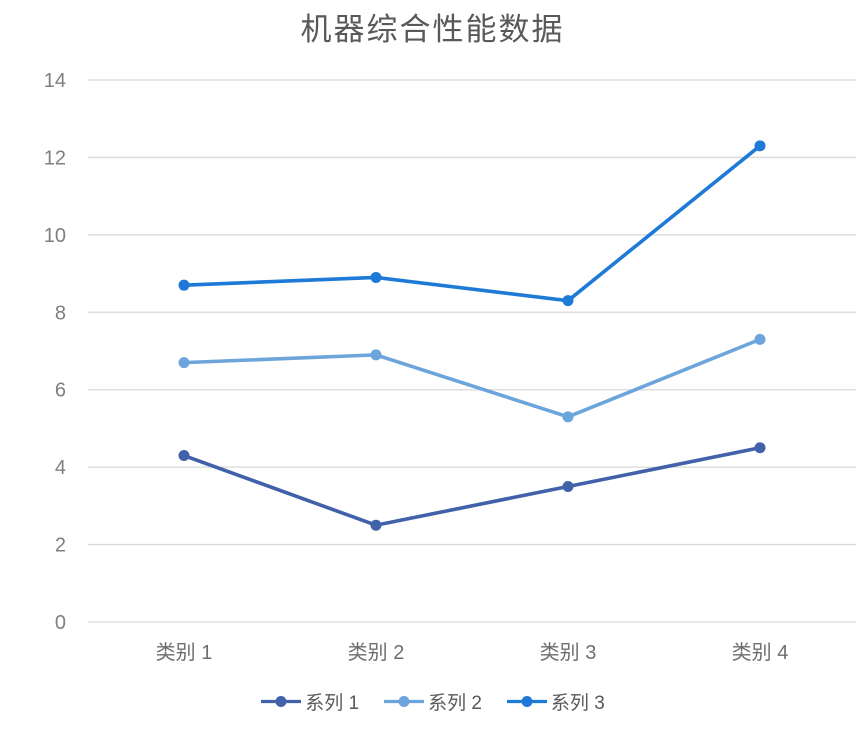 The width and height of the screenshot is (865, 745). What do you see at coordinates (60, 546) in the screenshot?
I see `y-tick-label: 2` at bounding box center [60, 546].